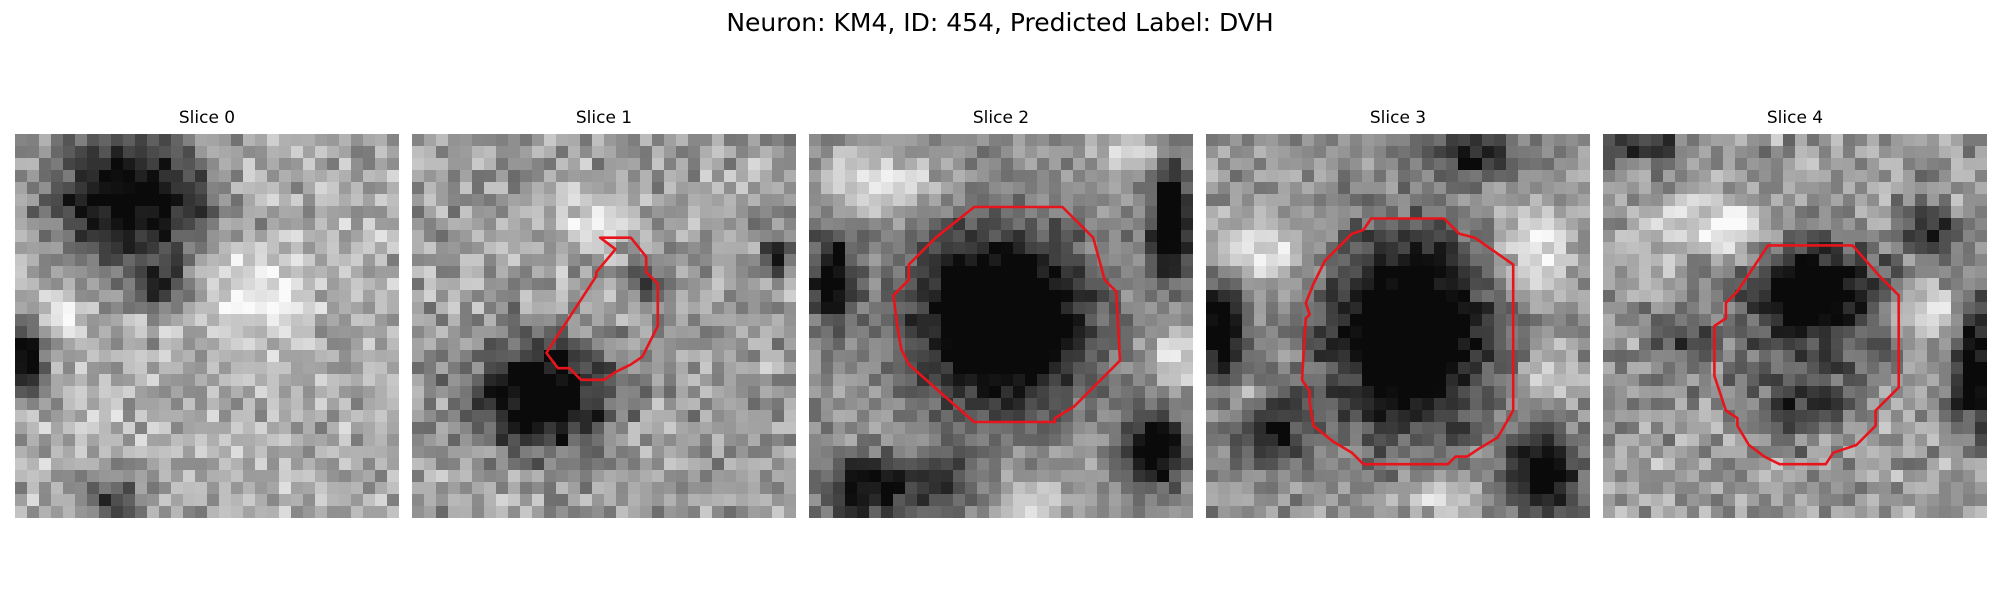 This screenshot has height=600, width=2000. I want to click on slice-panel: Slice 3, so click(1398, 312).